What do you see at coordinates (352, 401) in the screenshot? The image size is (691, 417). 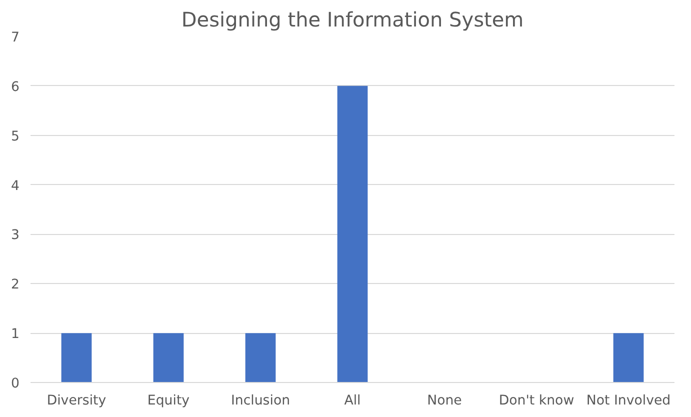 I see `x-tick-label: All` at bounding box center [352, 401].